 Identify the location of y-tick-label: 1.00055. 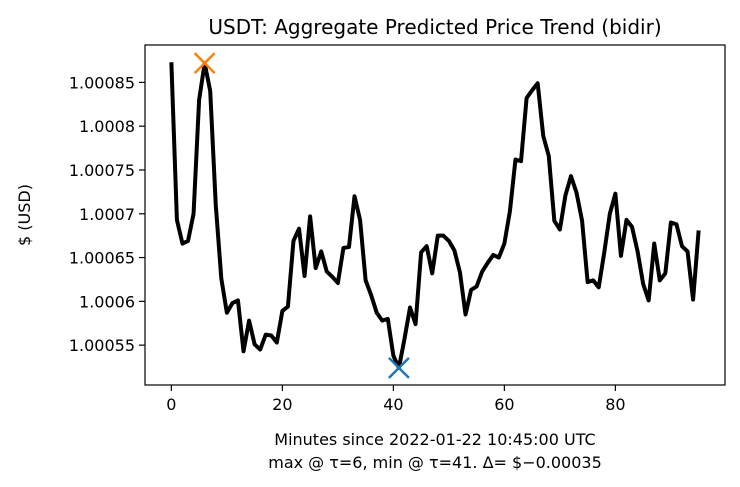
(102, 345).